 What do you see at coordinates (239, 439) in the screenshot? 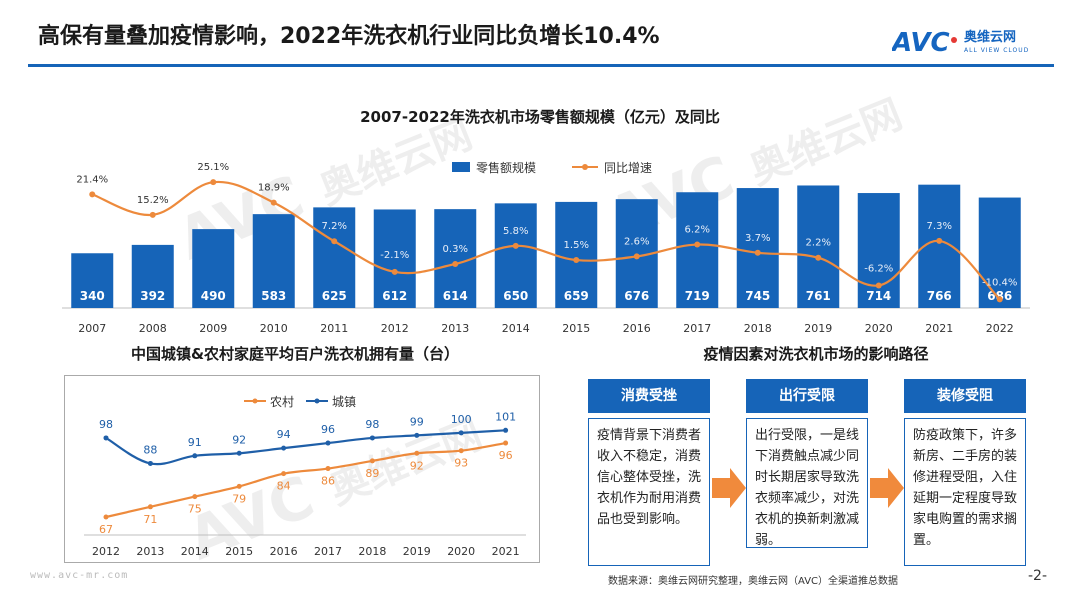
I see `city-label: 92` at bounding box center [239, 439].